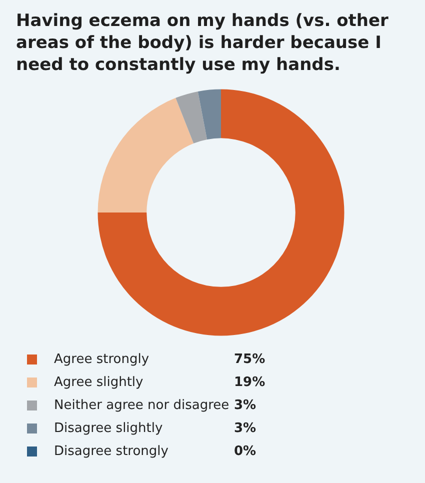 This screenshot has height=483, width=425. What do you see at coordinates (250, 382) in the screenshot?
I see `data-label: 19%` at bounding box center [250, 382].